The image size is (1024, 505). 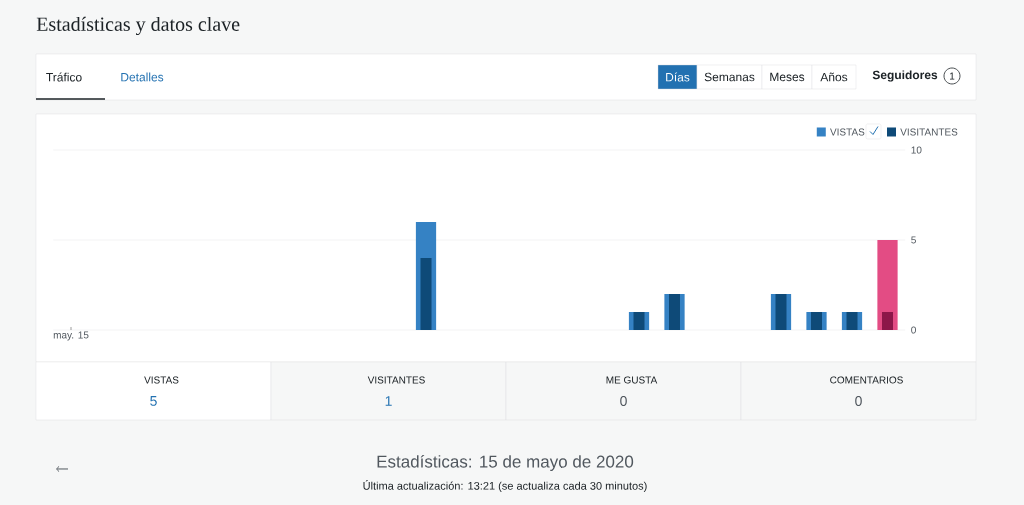 What do you see at coordinates (913, 240) in the screenshot?
I see `y-tick-label: 5` at bounding box center [913, 240].